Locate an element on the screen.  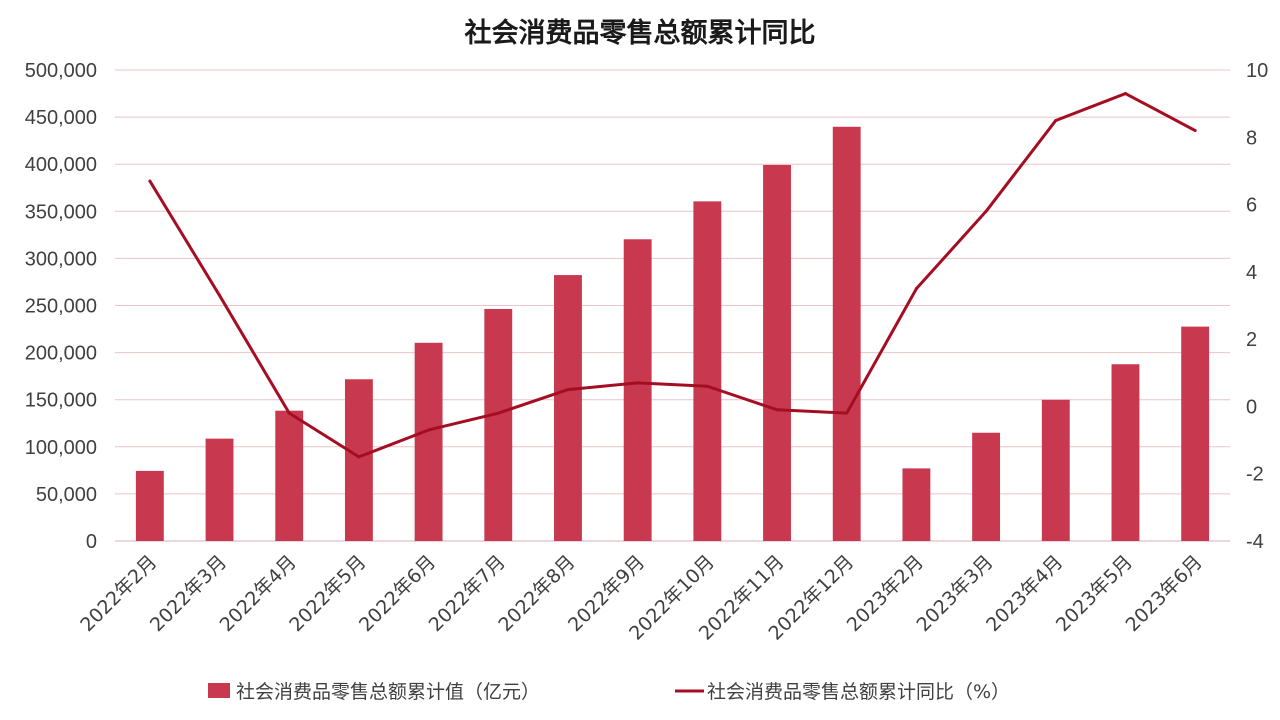
right-tick-label: 10 is located at coordinates (1257, 71).